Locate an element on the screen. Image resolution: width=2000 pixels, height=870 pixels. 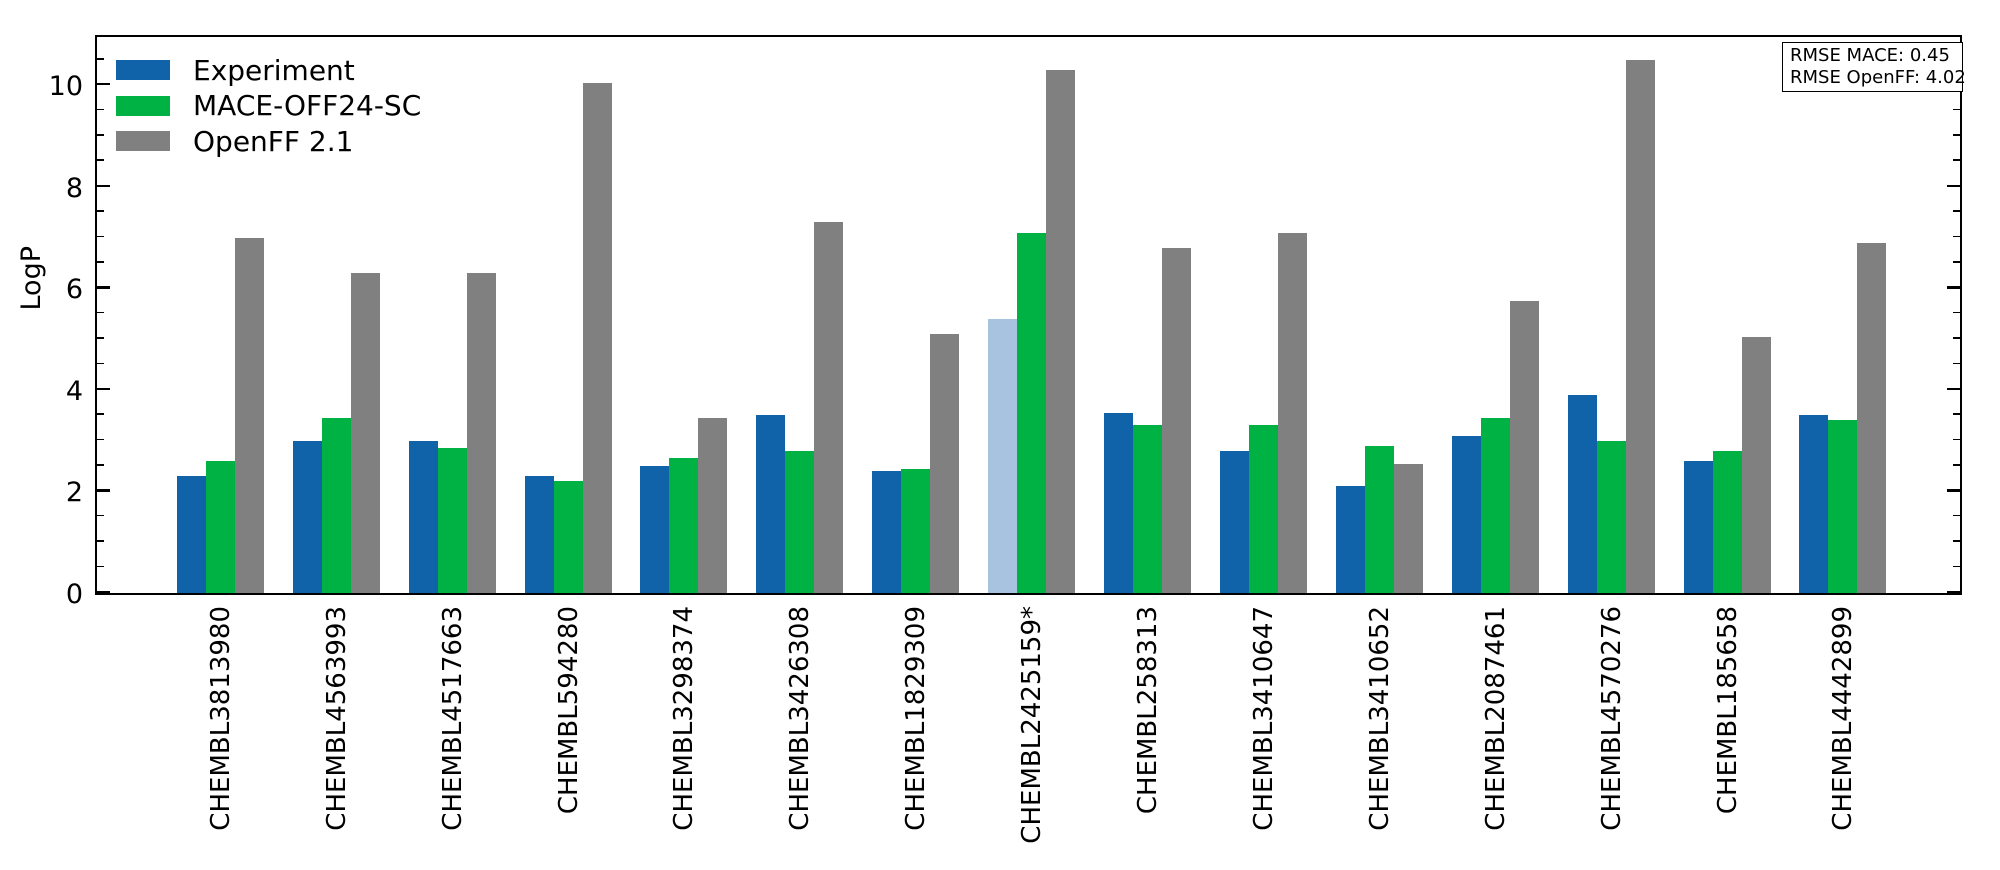
x-tick-label-text: CHEMBL4563993 is located at coordinates (336, 718).